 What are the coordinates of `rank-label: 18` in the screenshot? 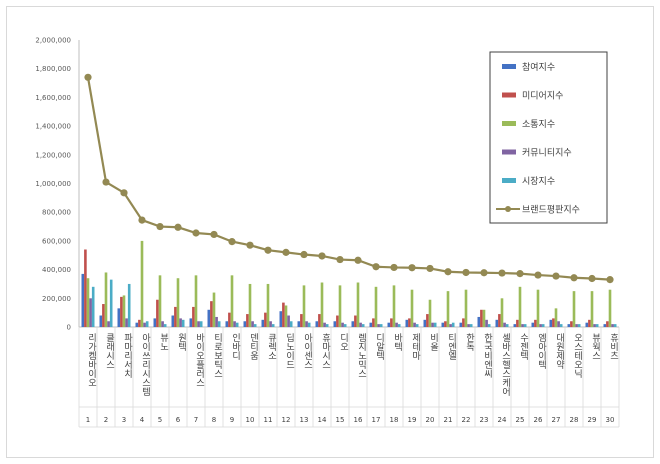 It's located at (394, 420).